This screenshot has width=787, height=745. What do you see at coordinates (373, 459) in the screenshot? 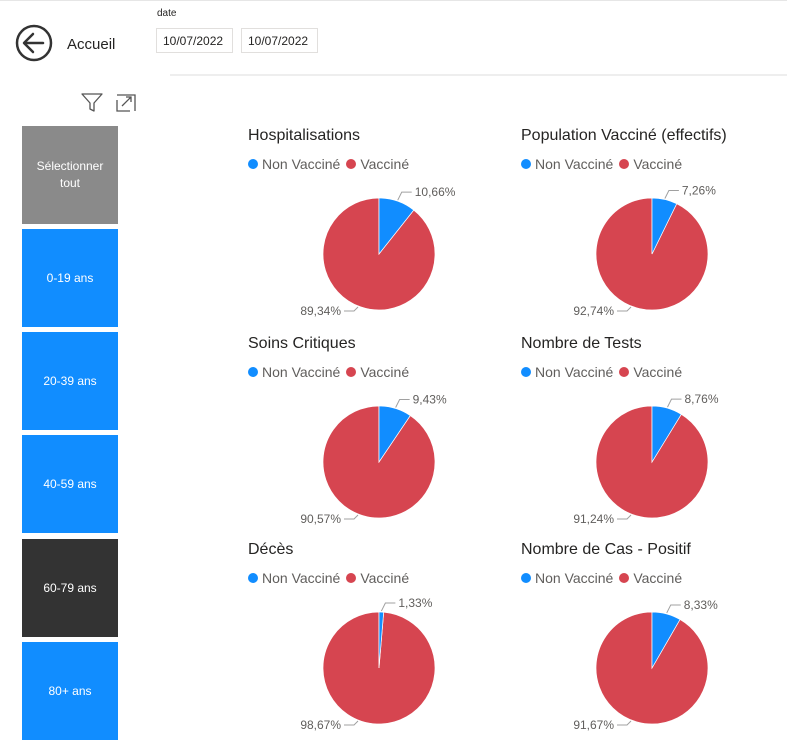
I see `pie-svg: 9,43% 90,57%` at bounding box center [373, 459].